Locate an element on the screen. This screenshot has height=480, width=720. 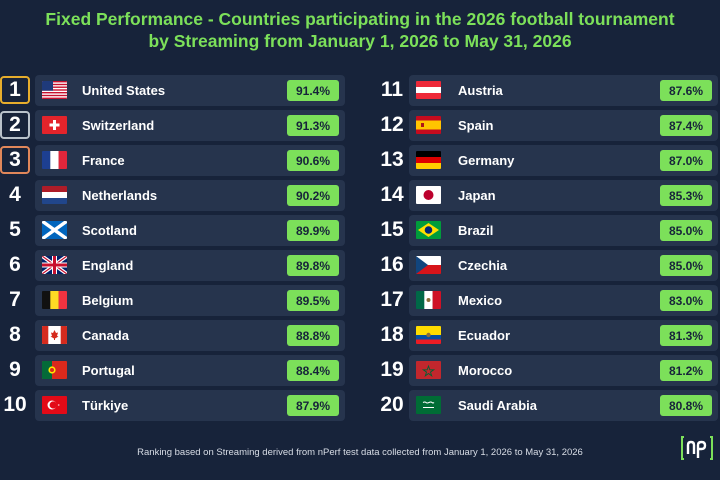
brazil-flag-icon is located at coordinates (428, 230).